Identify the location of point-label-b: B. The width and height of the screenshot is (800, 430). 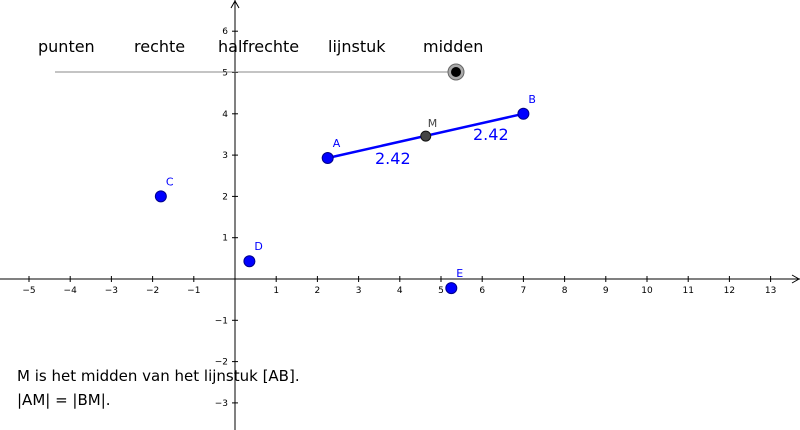
(532, 99).